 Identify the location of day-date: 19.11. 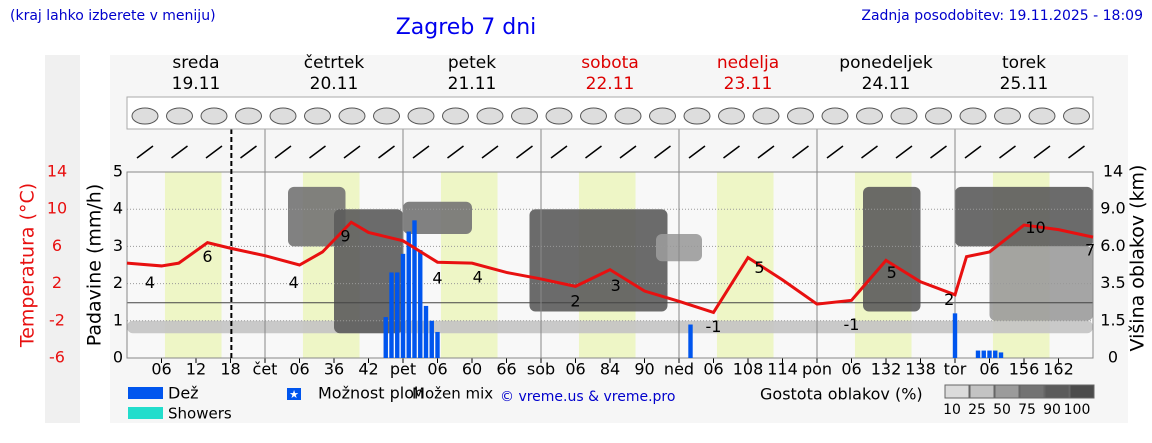
(196, 84).